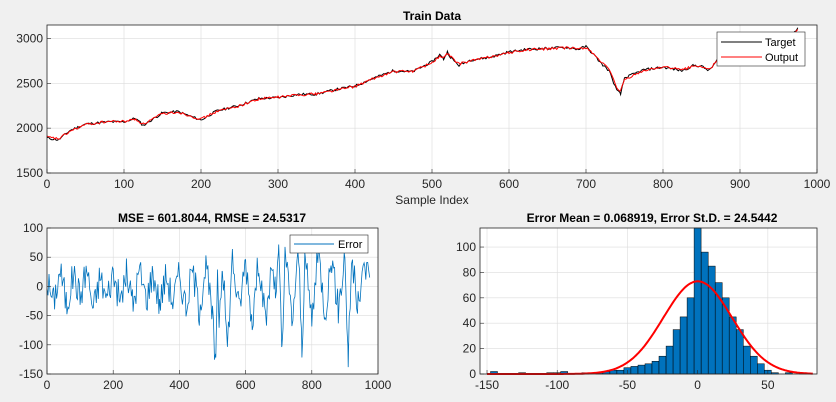 The image size is (836, 402). What do you see at coordinates (212, 218) in the screenshot?
I see `error-title: MSE = 601.8044, RMSE = 24.5317` at bounding box center [212, 218].